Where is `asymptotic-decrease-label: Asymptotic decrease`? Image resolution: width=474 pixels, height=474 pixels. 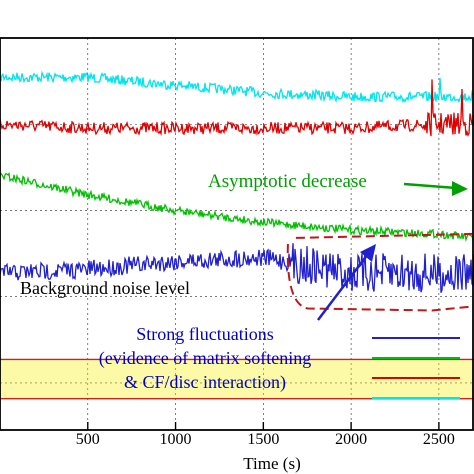 asymptotic-decrease-label: Asymptotic decrease is located at coordinates (287, 181).